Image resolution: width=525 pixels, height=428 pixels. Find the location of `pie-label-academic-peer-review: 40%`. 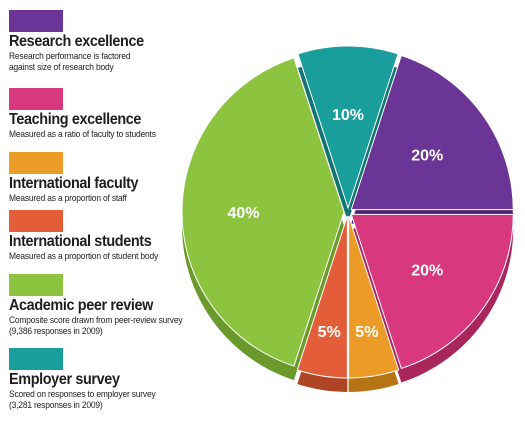

pie-label-academic-peer-review: 40% is located at coordinates (244, 213).